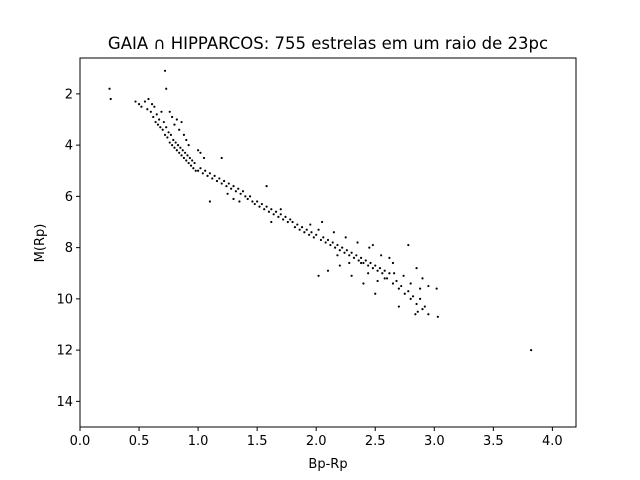 This screenshot has width=640, height=480. What do you see at coordinates (316, 441) in the screenshot?
I see `x-tick-label: 2.0` at bounding box center [316, 441].